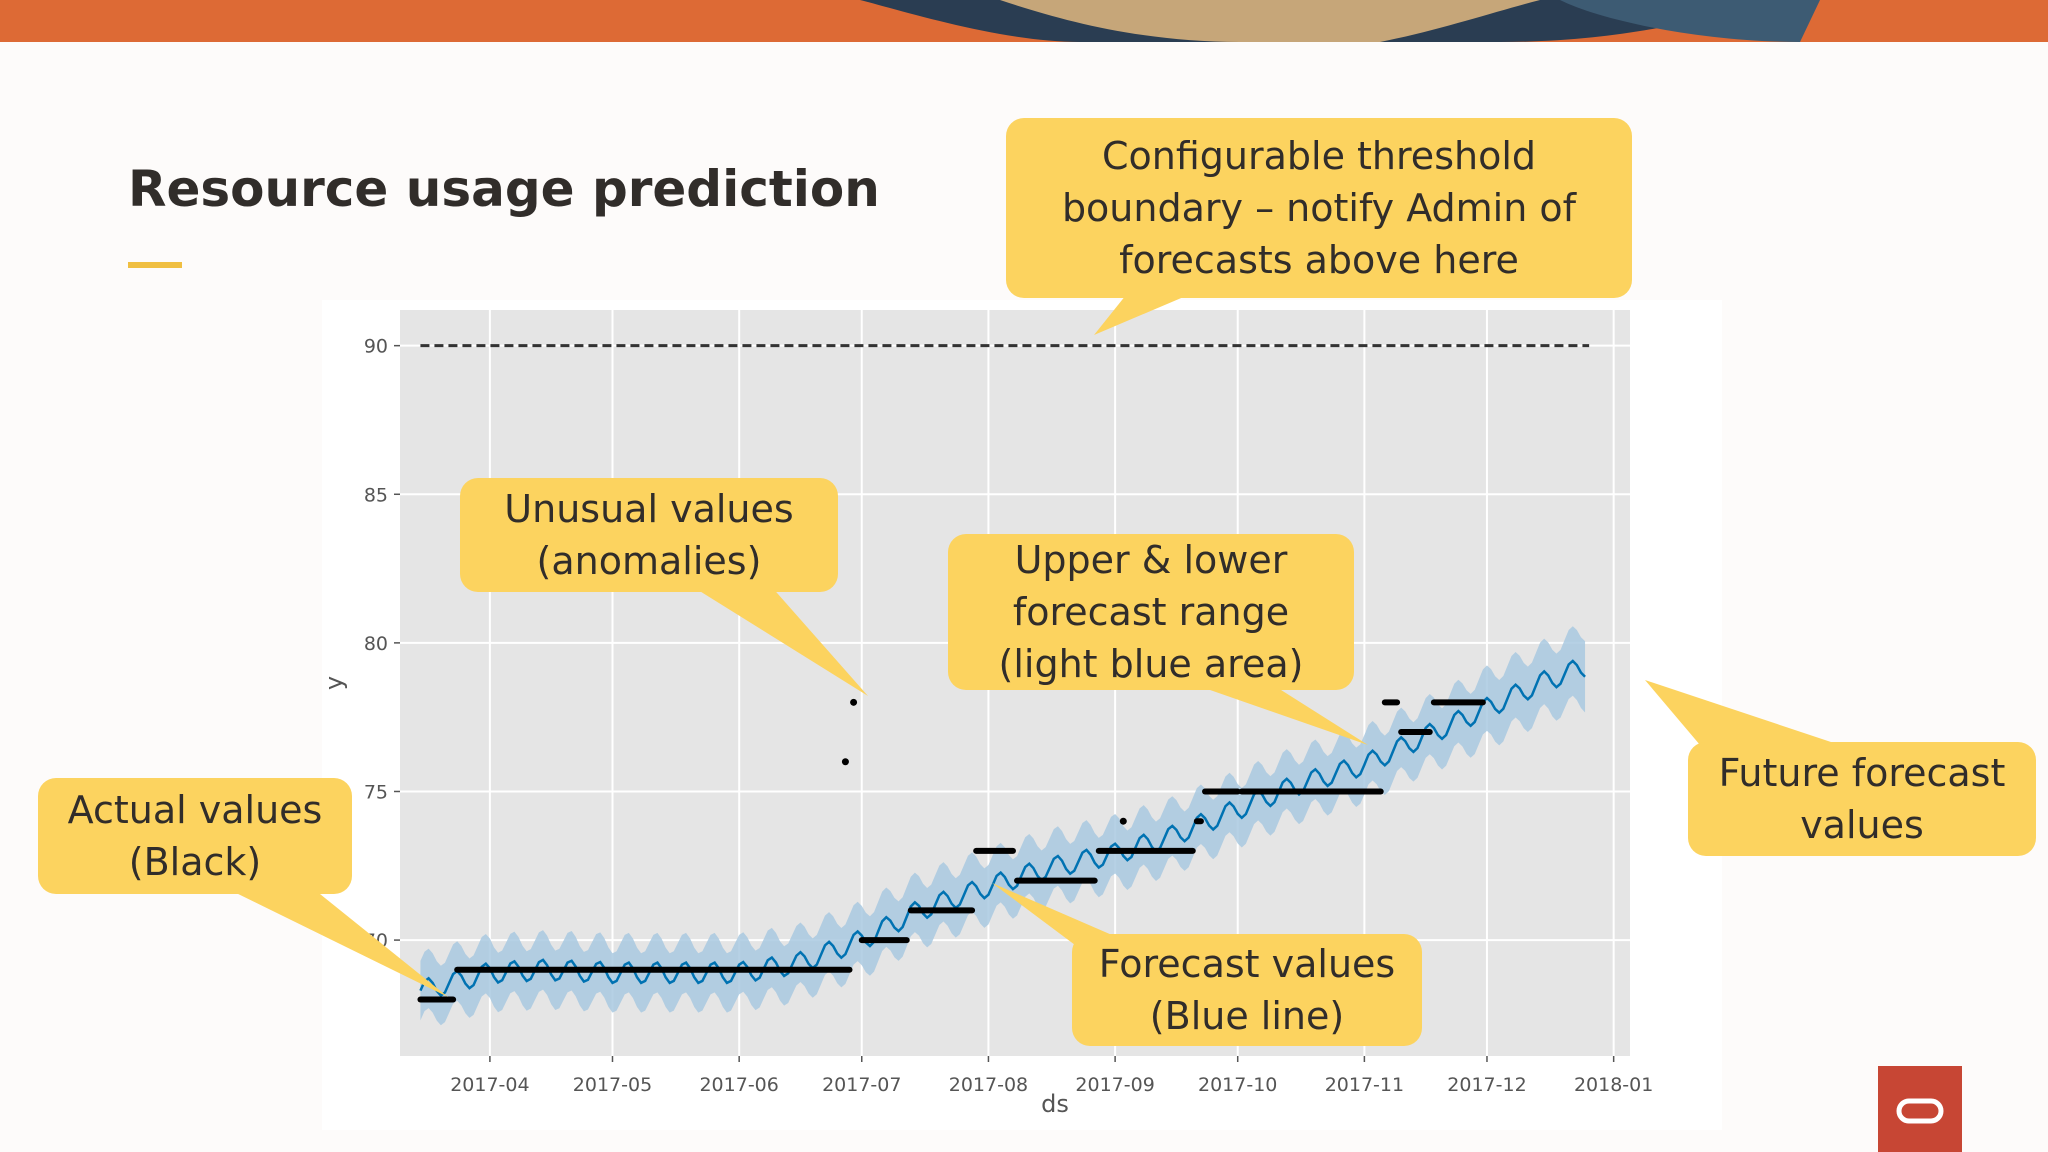 The image size is (2048, 1152). What do you see at coordinates (1613, 1085) in the screenshot?
I see `x-tick-label: 2018-01` at bounding box center [1613, 1085].